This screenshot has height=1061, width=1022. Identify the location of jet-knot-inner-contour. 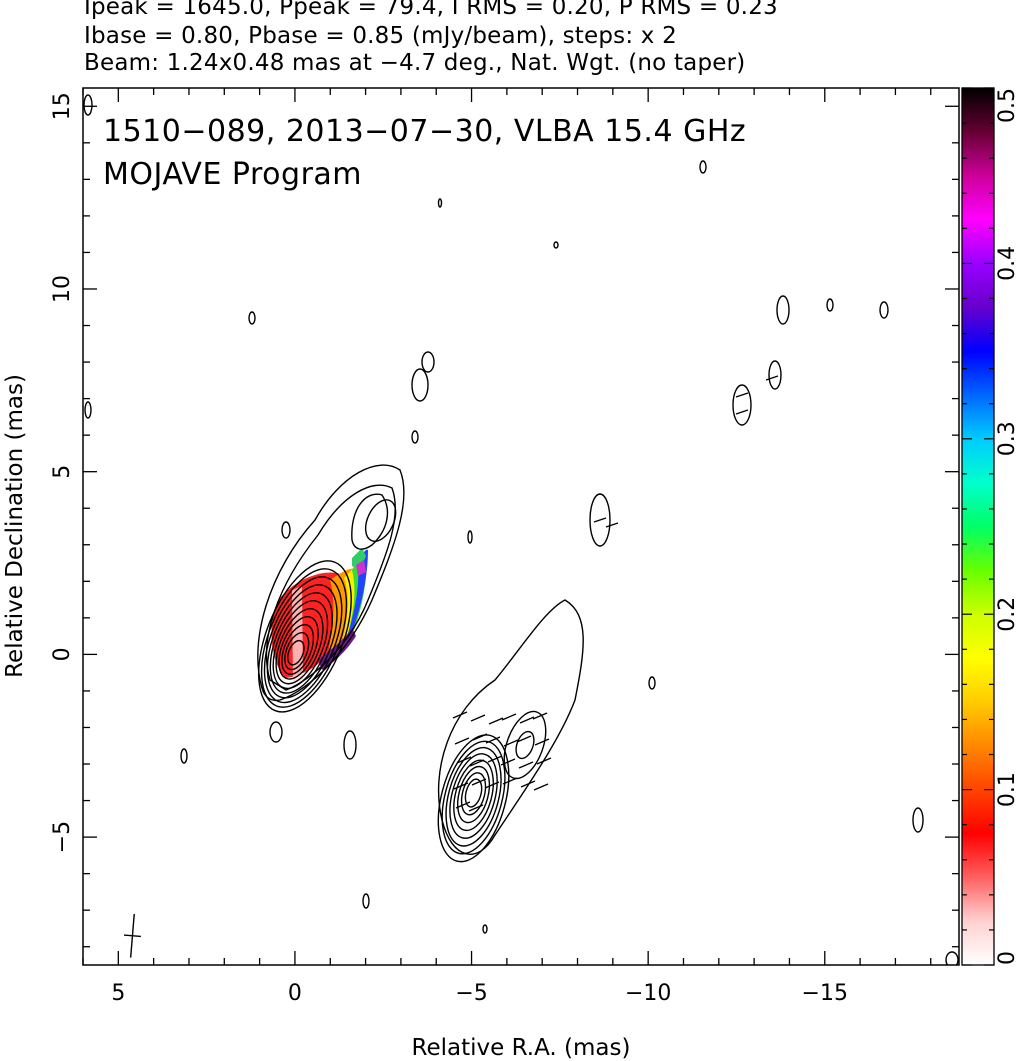
(380, 520).